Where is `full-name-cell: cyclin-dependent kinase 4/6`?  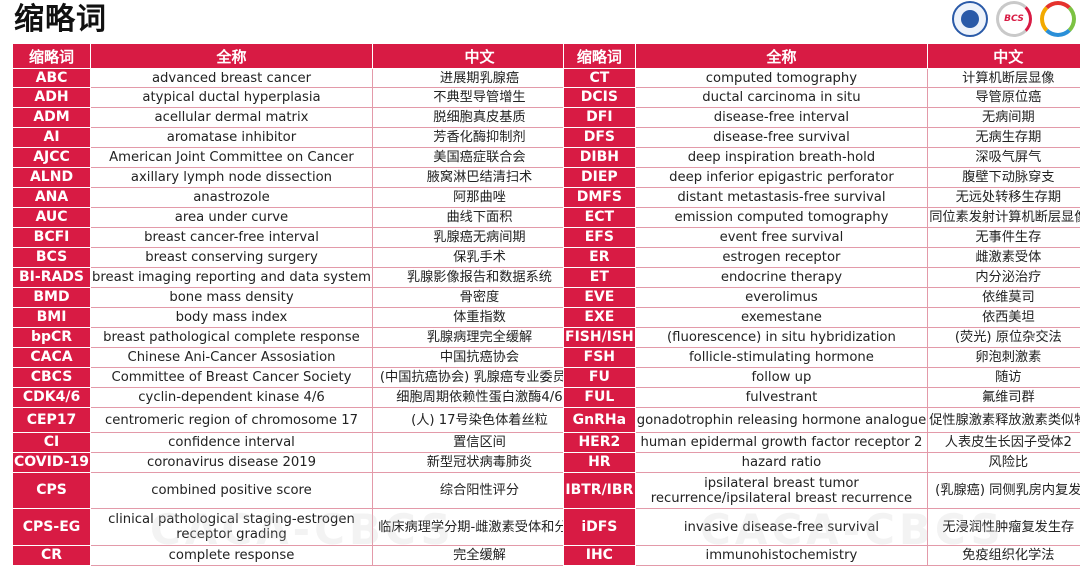
full-name-cell: cyclin-dependent kinase 4/6 is located at coordinates (231, 397).